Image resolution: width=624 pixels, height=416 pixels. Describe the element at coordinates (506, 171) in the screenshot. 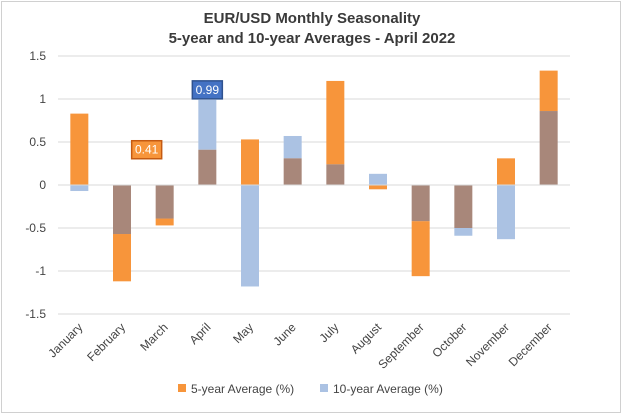

I see `bar-5yr-november` at that location.